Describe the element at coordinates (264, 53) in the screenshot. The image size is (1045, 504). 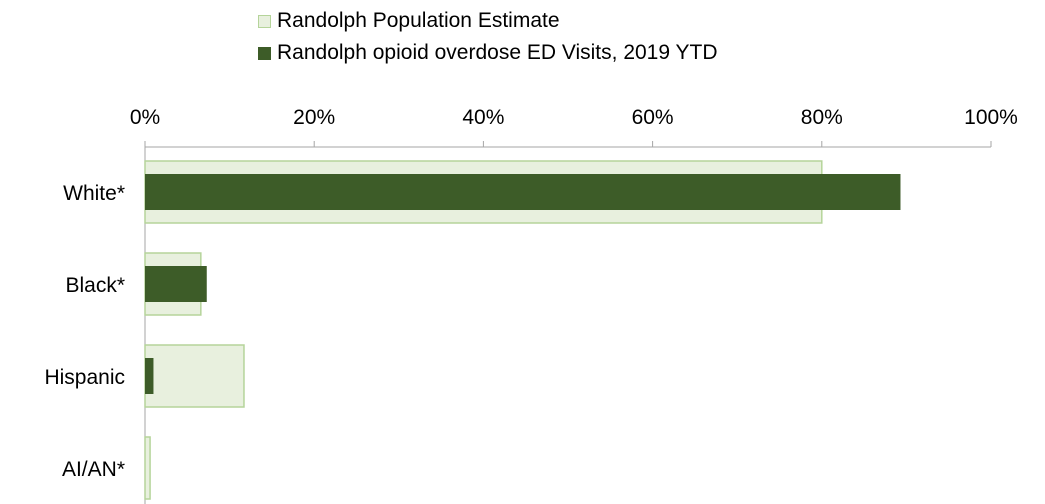
I see `legend-swatch-ed-visits` at that location.